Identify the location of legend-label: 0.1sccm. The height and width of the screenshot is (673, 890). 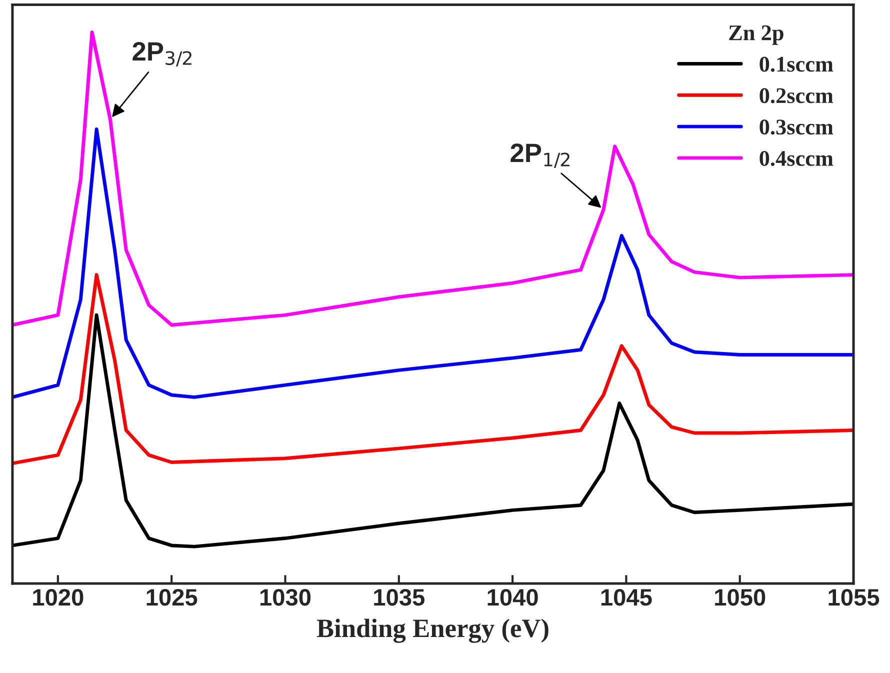
(797, 64).